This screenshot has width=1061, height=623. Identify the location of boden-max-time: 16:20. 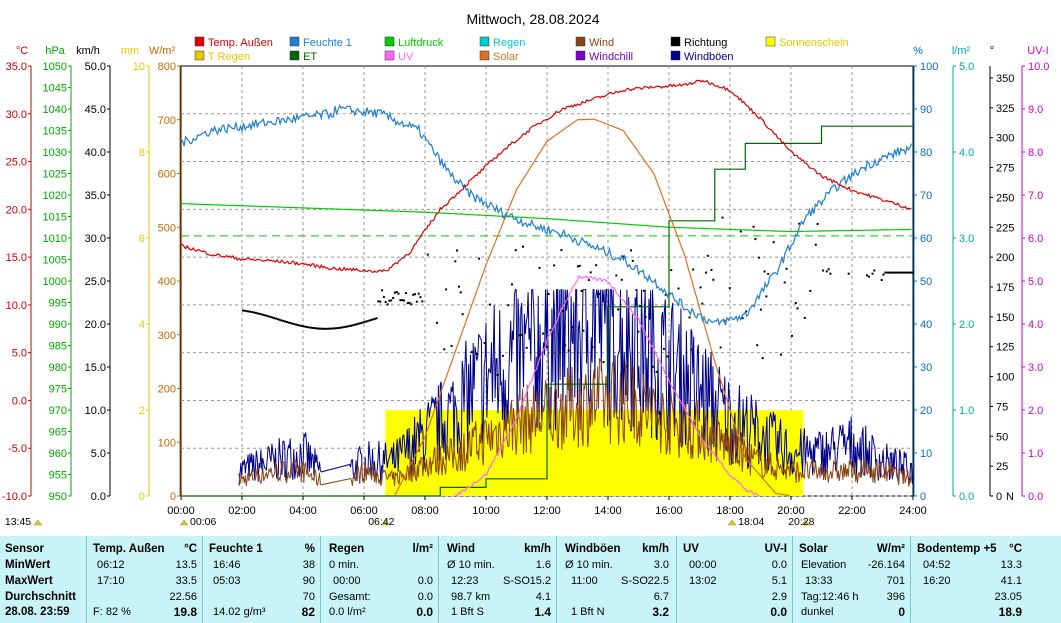
(937, 581).